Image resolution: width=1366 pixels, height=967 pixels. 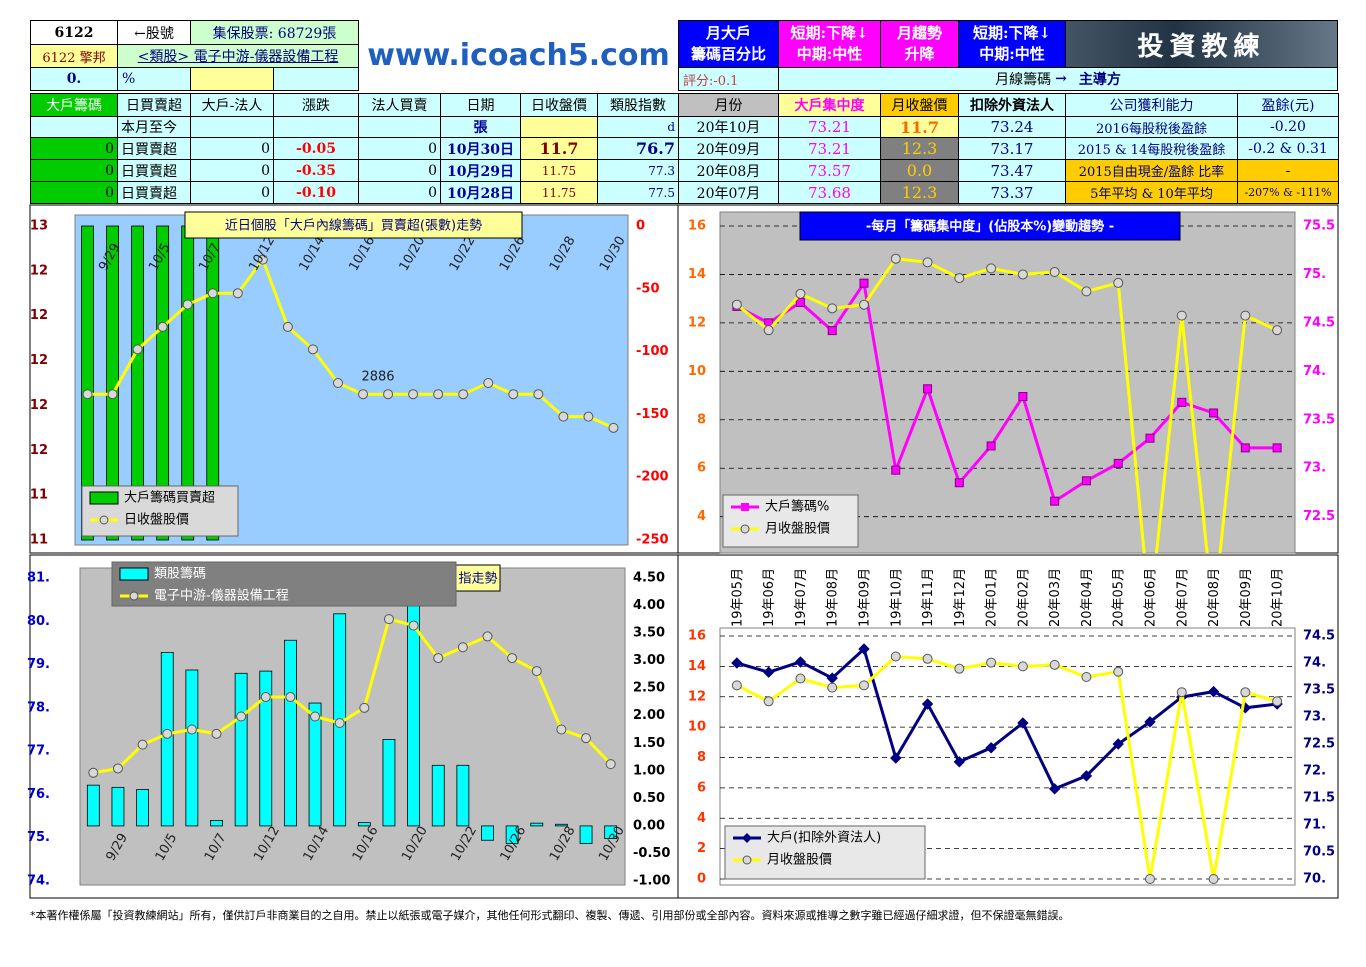 What do you see at coordinates (1023, 80) in the screenshot?
I see `monthly: 月線籌碼` at bounding box center [1023, 80].